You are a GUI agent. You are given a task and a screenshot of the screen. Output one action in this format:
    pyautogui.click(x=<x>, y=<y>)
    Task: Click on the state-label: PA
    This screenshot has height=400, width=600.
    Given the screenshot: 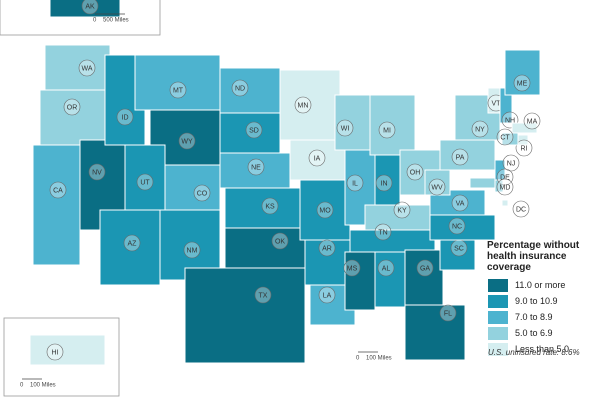 What is the action you would take?
    pyautogui.click(x=460, y=157)
    